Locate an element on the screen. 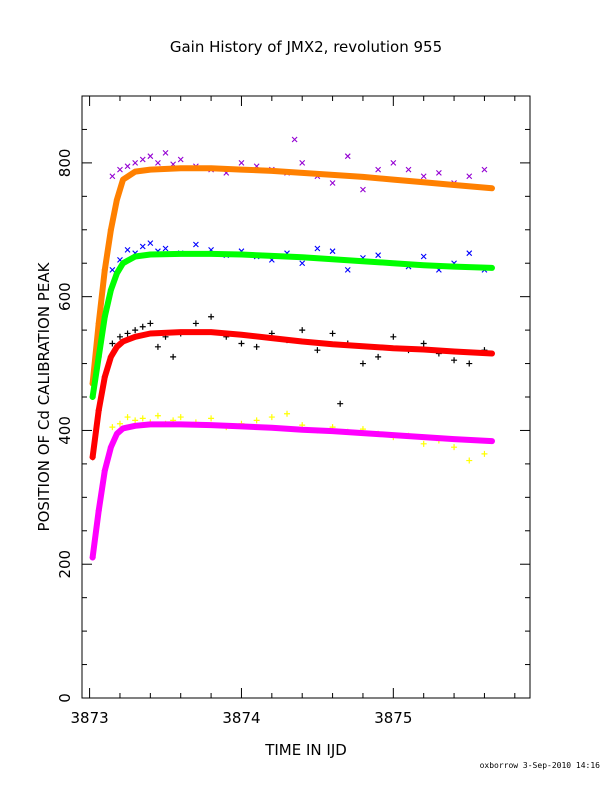 The width and height of the screenshot is (612, 792). y-tick-label: 0 is located at coordinates (65, 698).